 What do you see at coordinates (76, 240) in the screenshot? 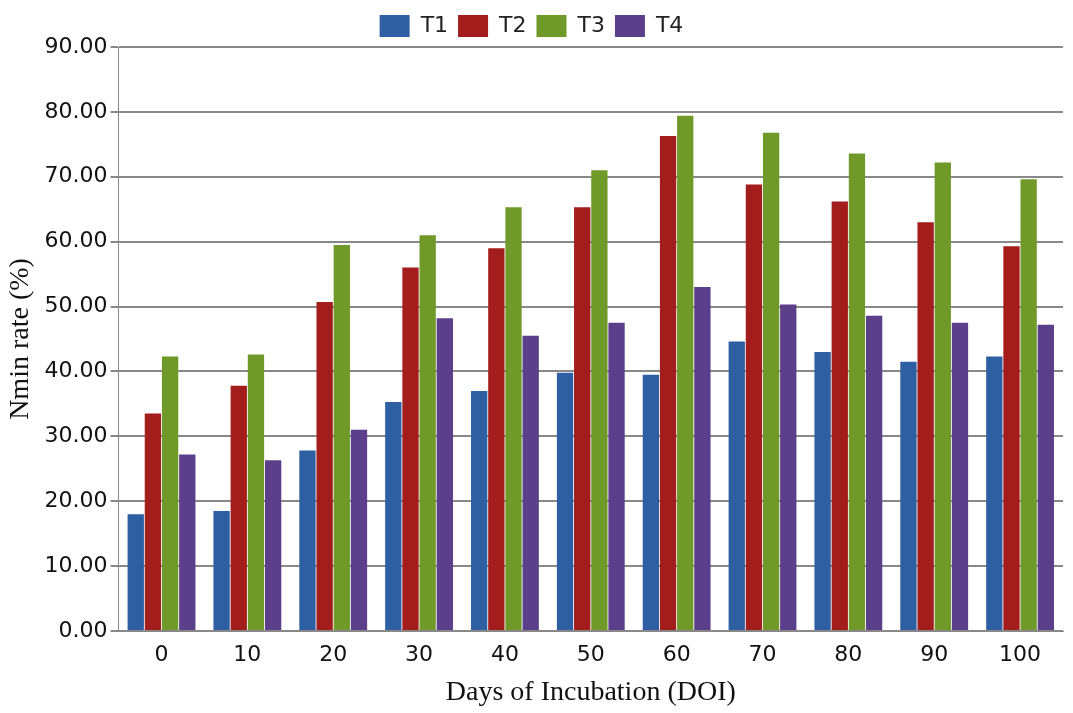
I see `y-tick-label: 60.00` at bounding box center [76, 240].